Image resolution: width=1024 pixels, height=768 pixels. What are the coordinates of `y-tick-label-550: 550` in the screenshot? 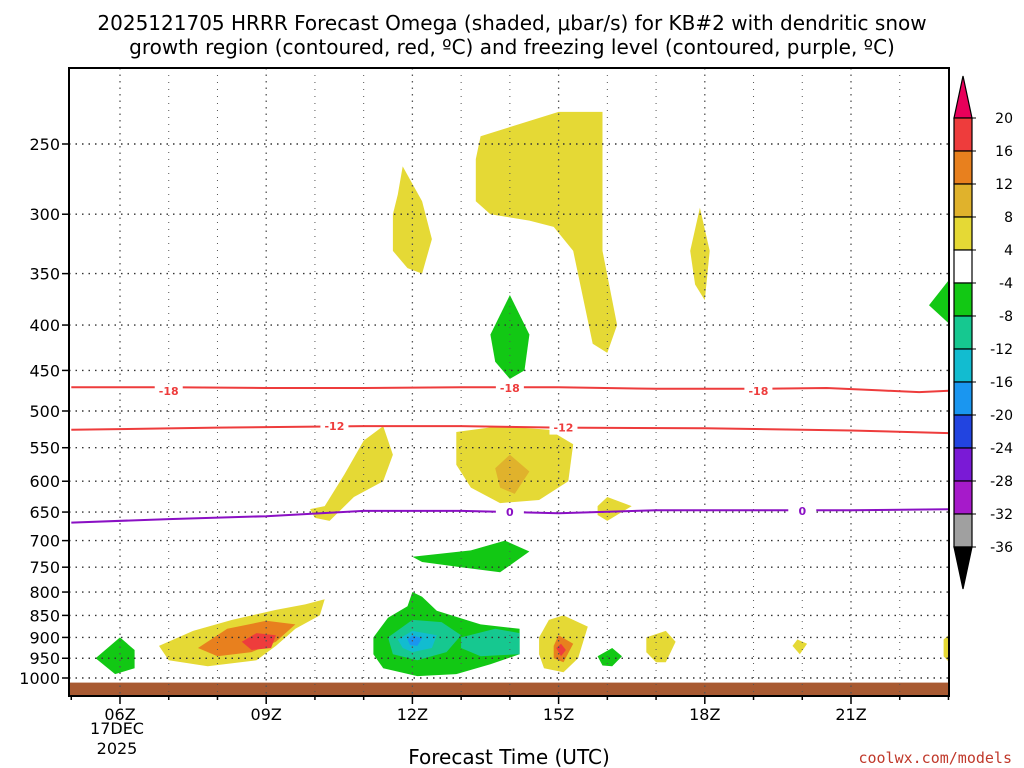 It's located at (44, 448).